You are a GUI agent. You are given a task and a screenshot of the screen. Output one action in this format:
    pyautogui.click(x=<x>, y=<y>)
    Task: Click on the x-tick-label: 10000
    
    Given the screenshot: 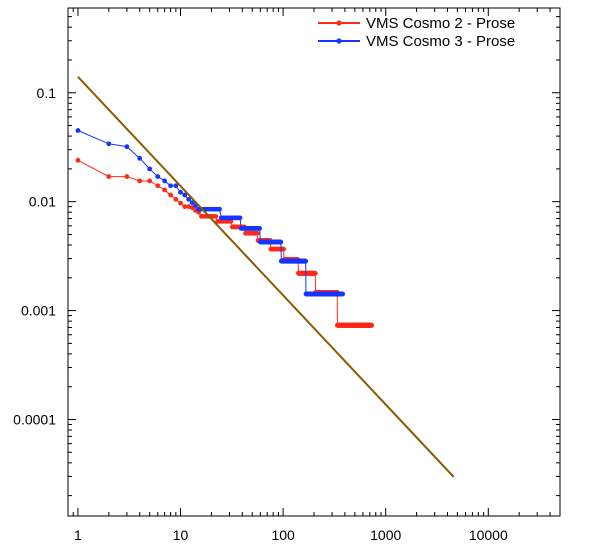 What is the action you would take?
    pyautogui.click(x=488, y=535)
    